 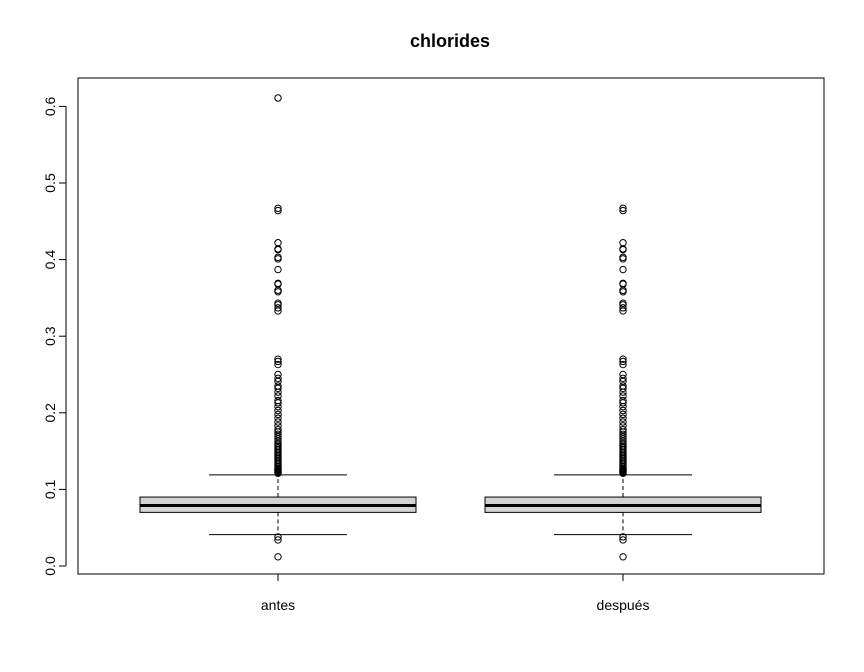 What do you see at coordinates (50, 413) in the screenshot?
I see `y-tick-label: 0.2` at bounding box center [50, 413].